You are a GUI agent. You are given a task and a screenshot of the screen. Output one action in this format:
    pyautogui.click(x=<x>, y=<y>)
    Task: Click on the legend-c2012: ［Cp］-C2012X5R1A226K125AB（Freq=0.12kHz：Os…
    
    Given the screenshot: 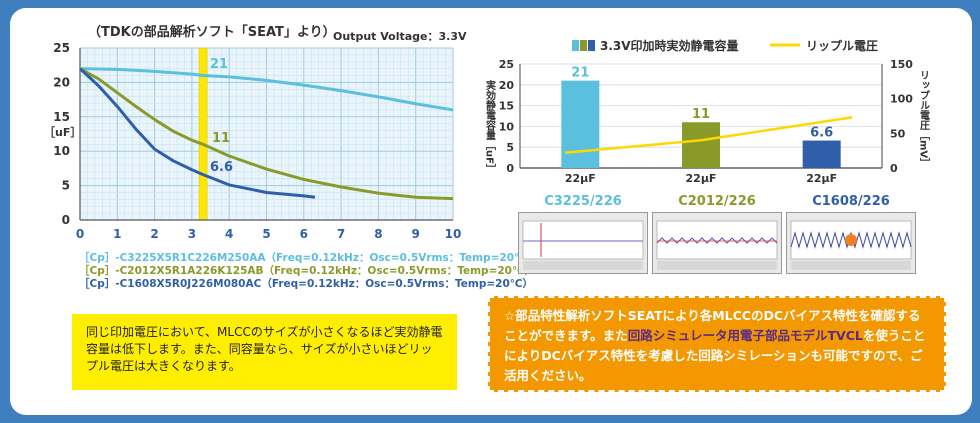 What is the action you would take?
    pyautogui.click(x=307, y=270)
    